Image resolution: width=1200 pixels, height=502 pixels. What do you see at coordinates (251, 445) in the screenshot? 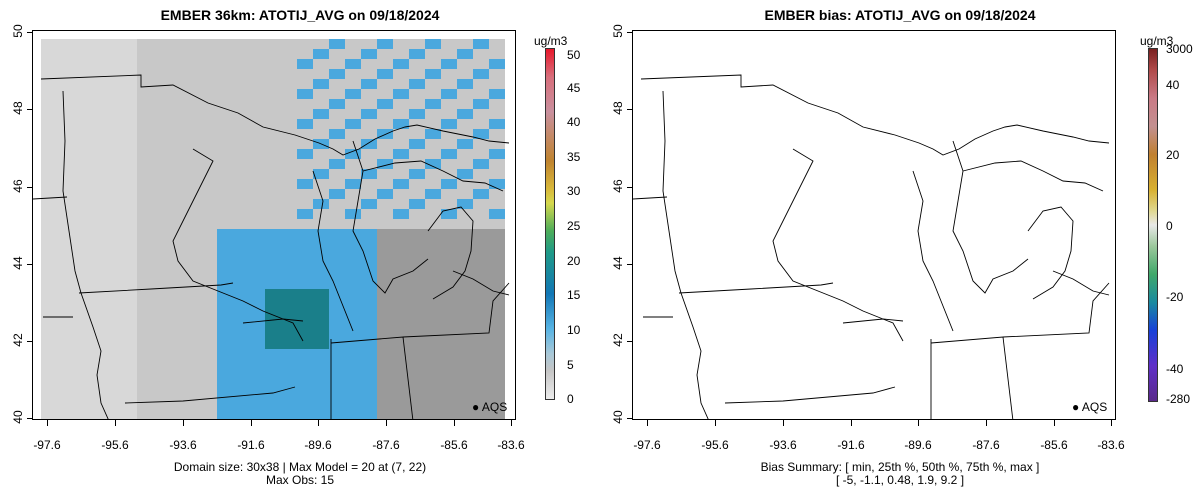
I see `x-tick-label: -91.6` at bounding box center [251, 445].